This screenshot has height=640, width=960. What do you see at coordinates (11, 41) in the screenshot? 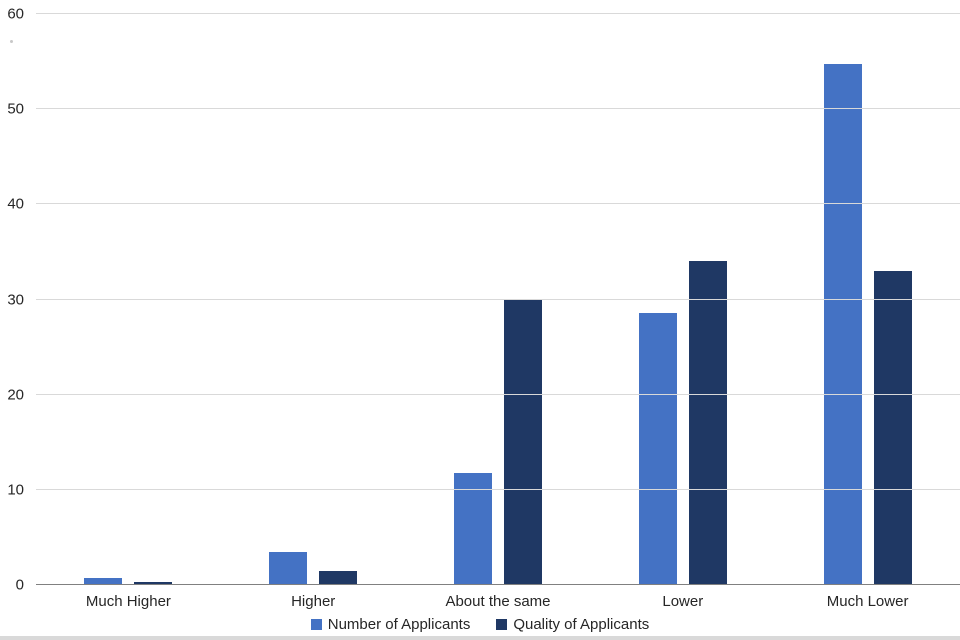
I see `artifact-dot` at bounding box center [11, 41].